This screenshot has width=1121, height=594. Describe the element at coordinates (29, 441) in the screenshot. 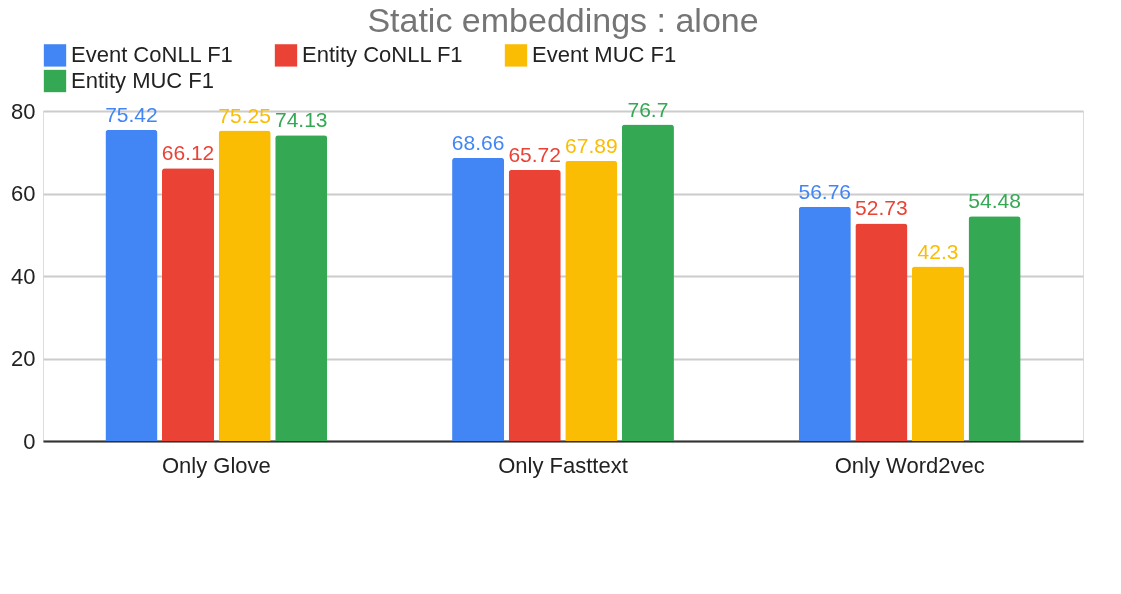

I see `y-tick-label: 0` at that location.